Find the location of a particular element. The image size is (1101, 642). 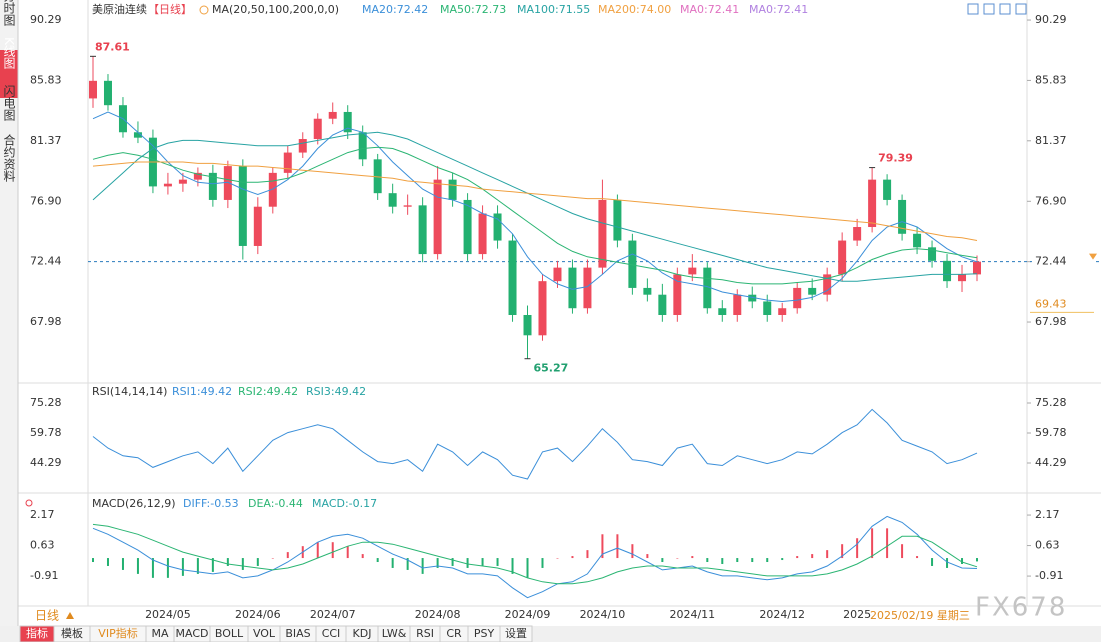

x-tick-label: 2024/08 is located at coordinates (438, 614).